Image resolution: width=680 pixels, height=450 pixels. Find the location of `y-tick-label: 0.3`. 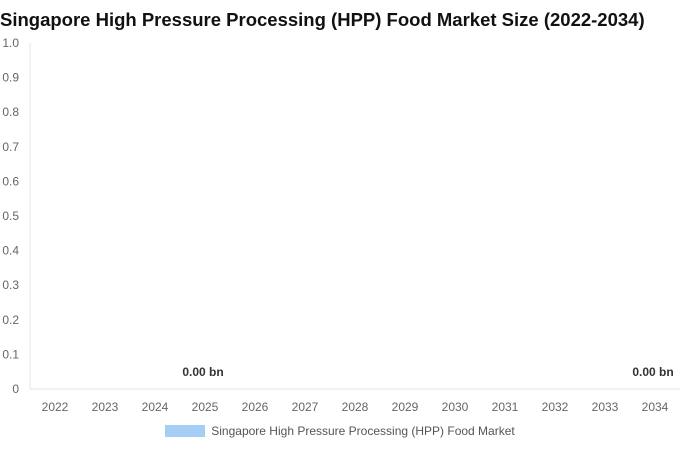

y-tick-label: 0.3 is located at coordinates (10, 285).